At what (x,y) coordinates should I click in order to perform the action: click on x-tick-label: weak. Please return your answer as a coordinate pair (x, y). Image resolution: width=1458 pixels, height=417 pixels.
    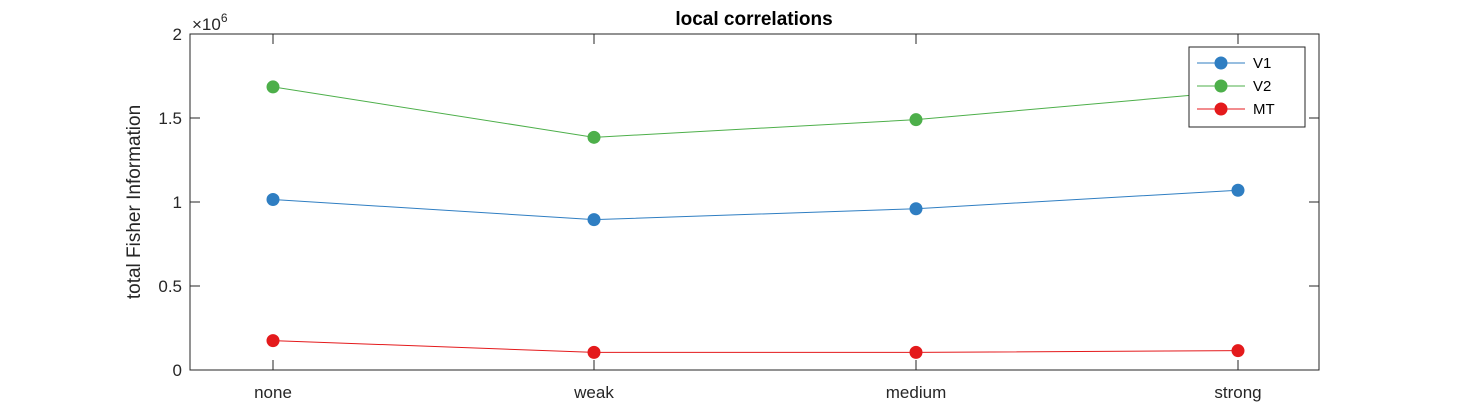
    Looking at the image, I should click on (593, 392).